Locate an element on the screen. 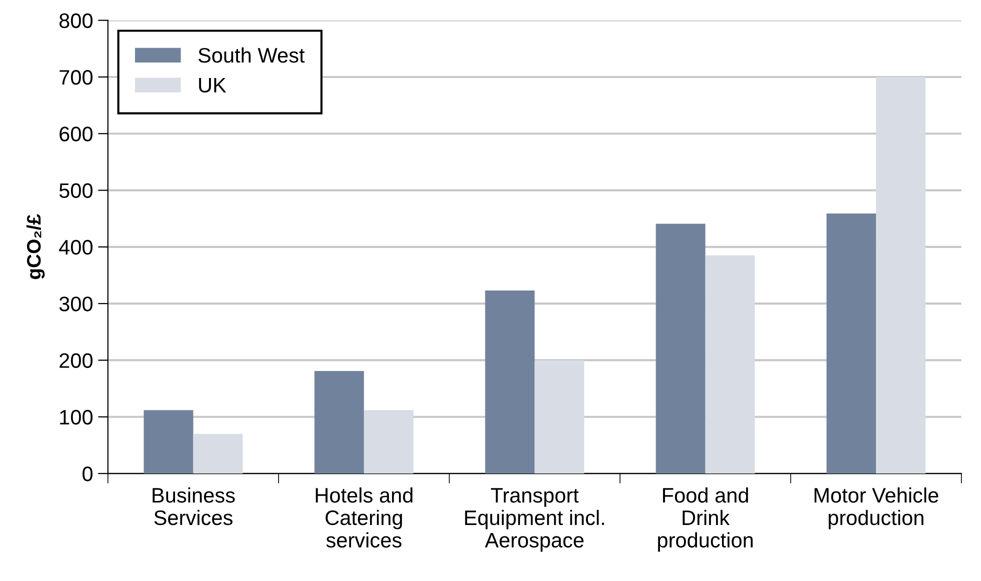 This screenshot has width=981, height=581. x-tick-label: Motor Vehicle production is located at coordinates (876, 508).